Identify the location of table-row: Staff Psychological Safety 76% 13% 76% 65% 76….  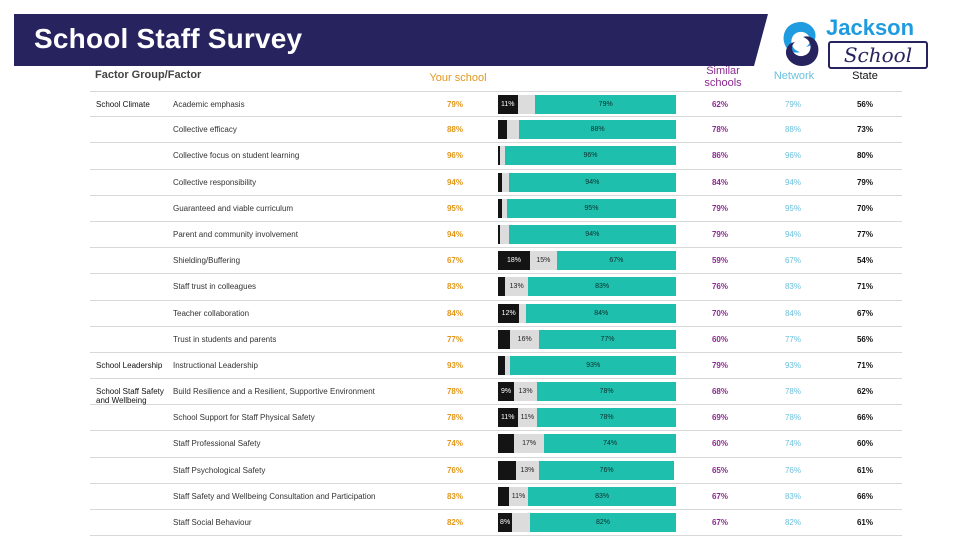
(496, 471).